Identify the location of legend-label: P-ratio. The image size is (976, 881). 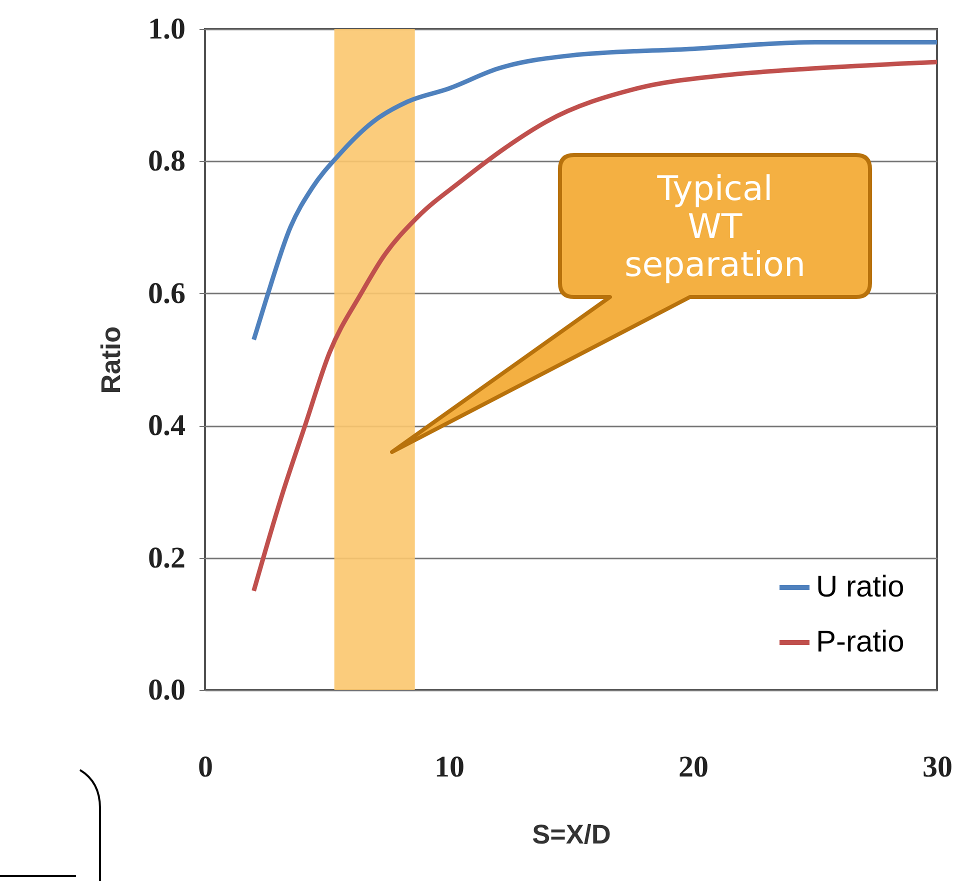
(860, 642).